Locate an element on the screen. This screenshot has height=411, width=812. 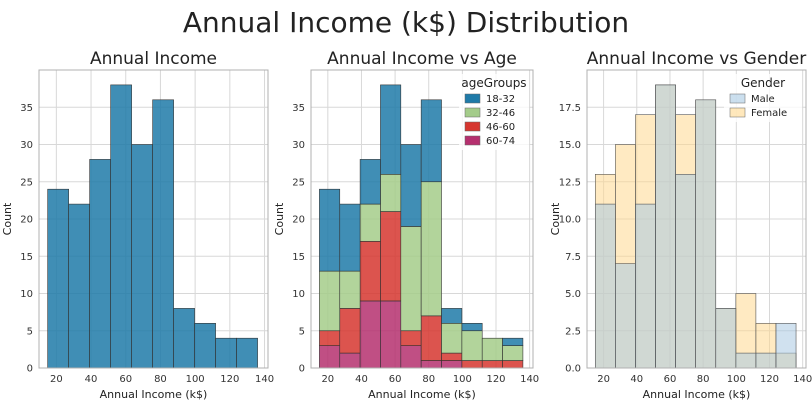
y-tick-label: 5.0 is located at coordinates (573, 294).